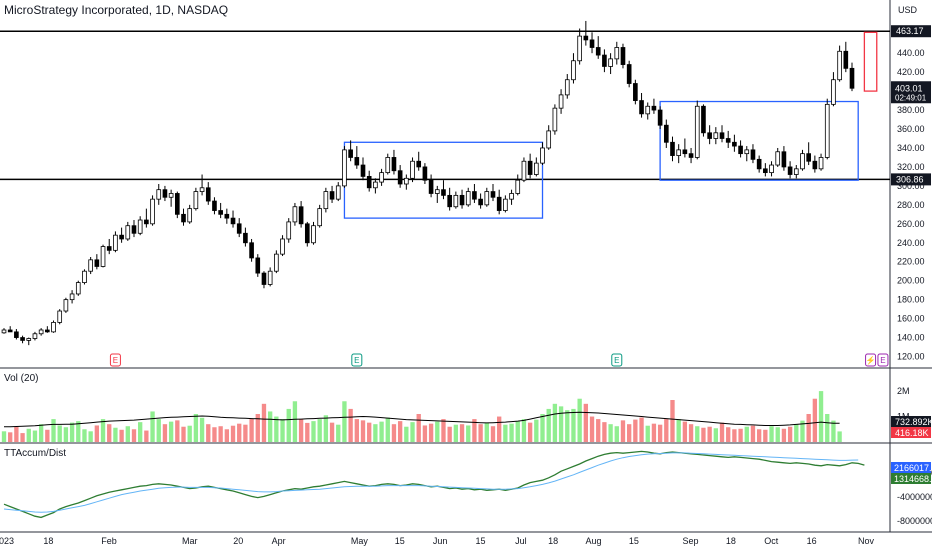 The image size is (932, 550). I want to click on accum-dist-pane, so click(434, 484).